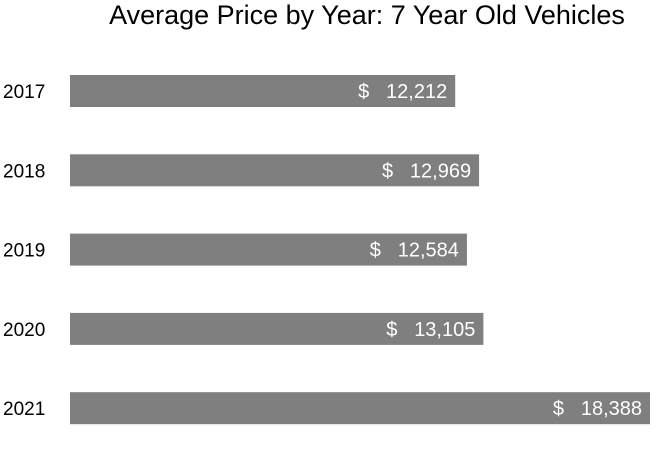 The height and width of the screenshot is (452, 662). Describe the element at coordinates (277, 328) in the screenshot. I see `bar-2020` at that location.